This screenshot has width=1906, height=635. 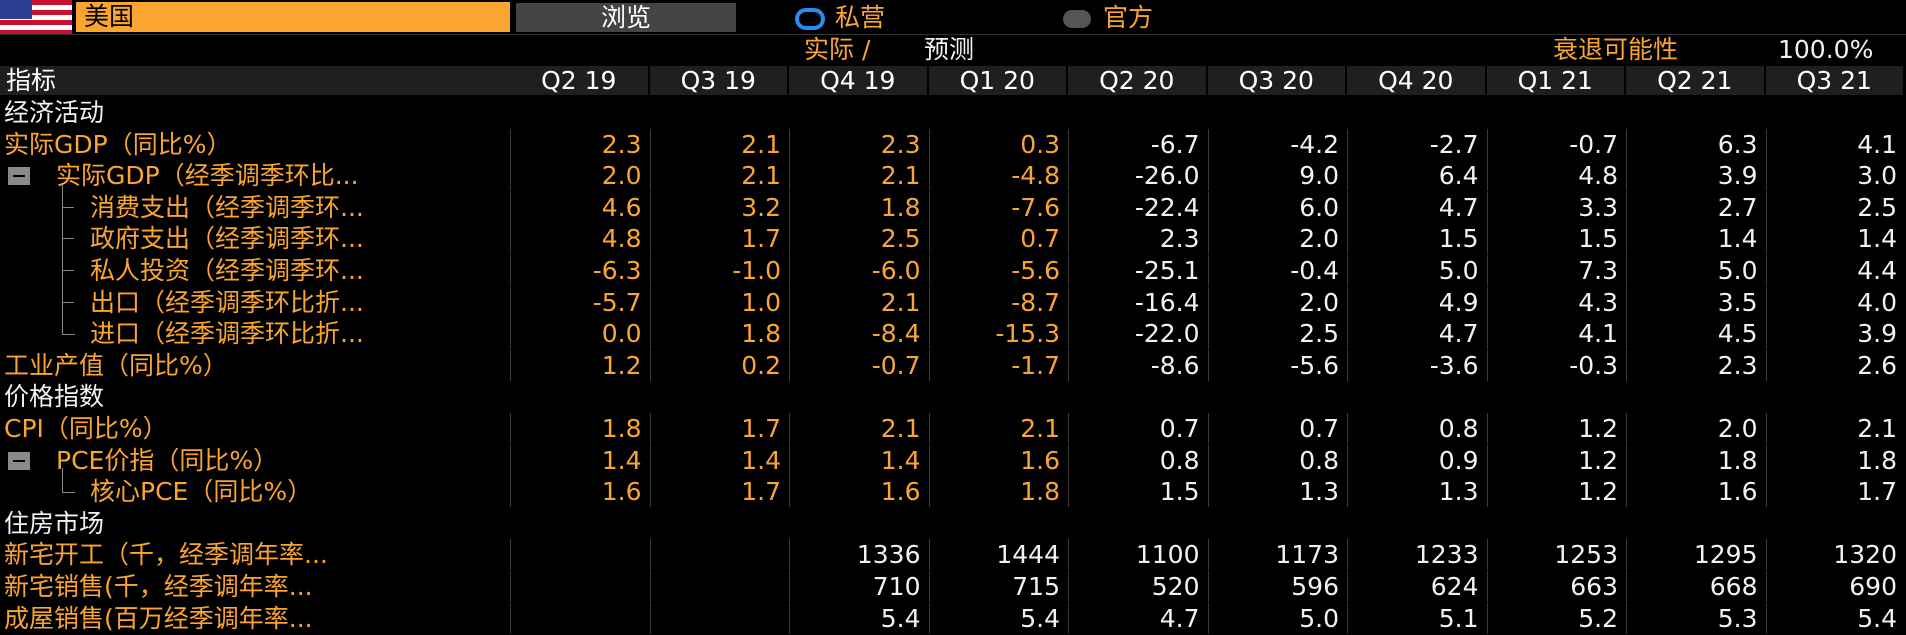 I want to click on value-cell: 3.5, so click(x=1696, y=302).